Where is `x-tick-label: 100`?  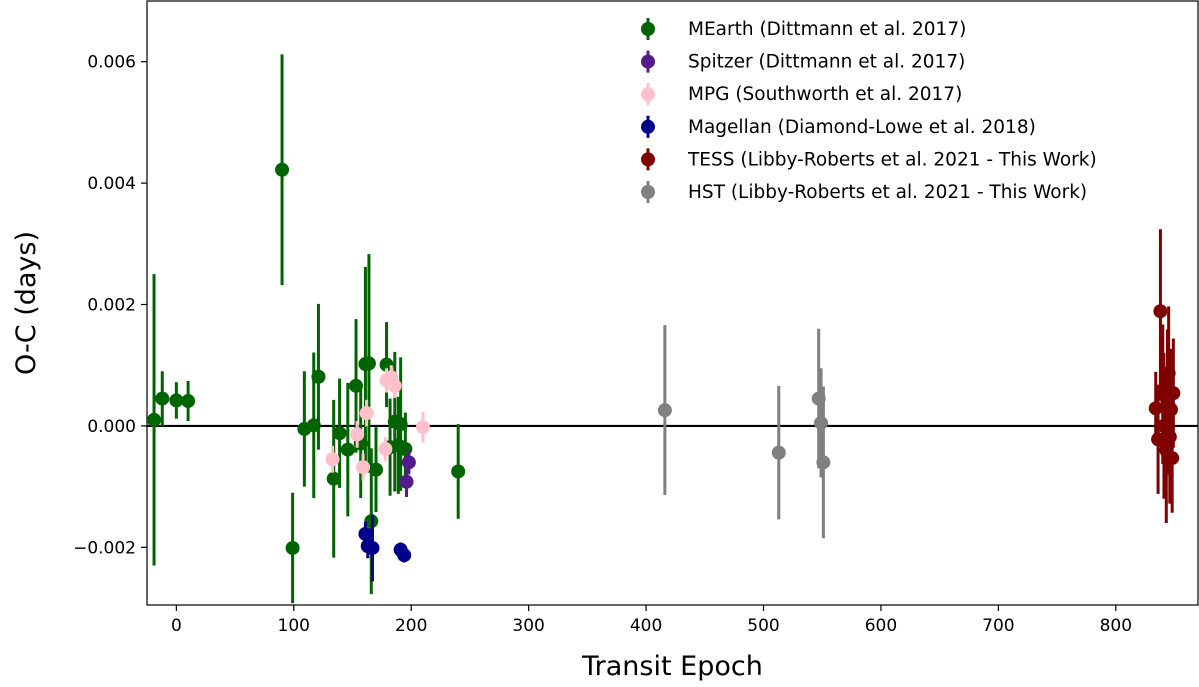
x-tick-label: 100 is located at coordinates (294, 626).